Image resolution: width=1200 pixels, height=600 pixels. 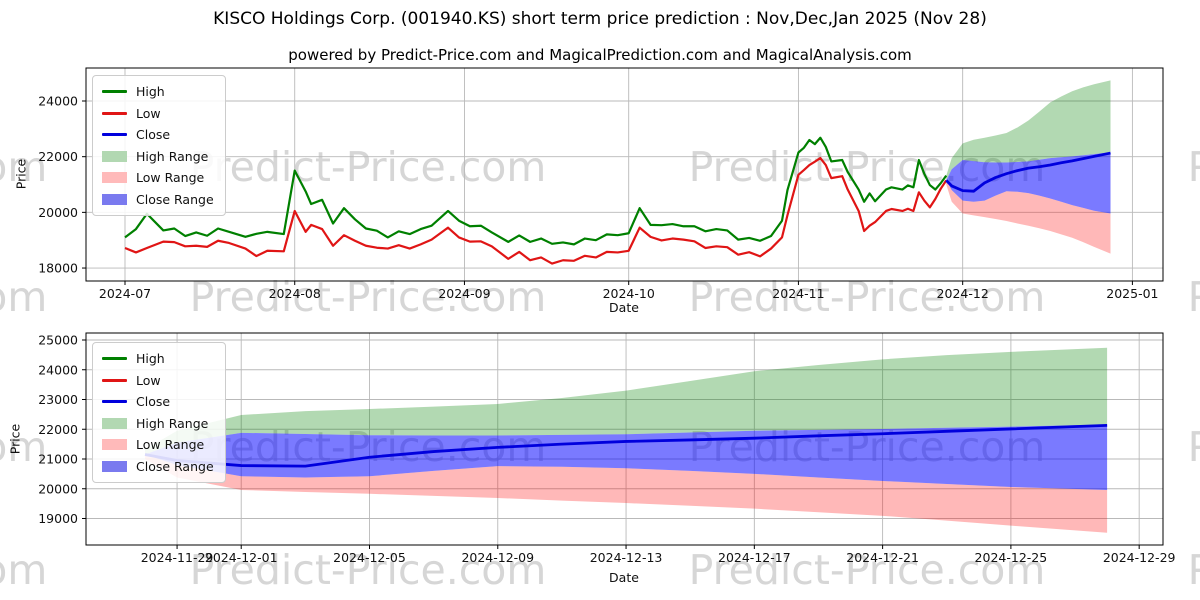 I want to click on x-tick-label: 2024-12-25, so click(x=1011, y=557).